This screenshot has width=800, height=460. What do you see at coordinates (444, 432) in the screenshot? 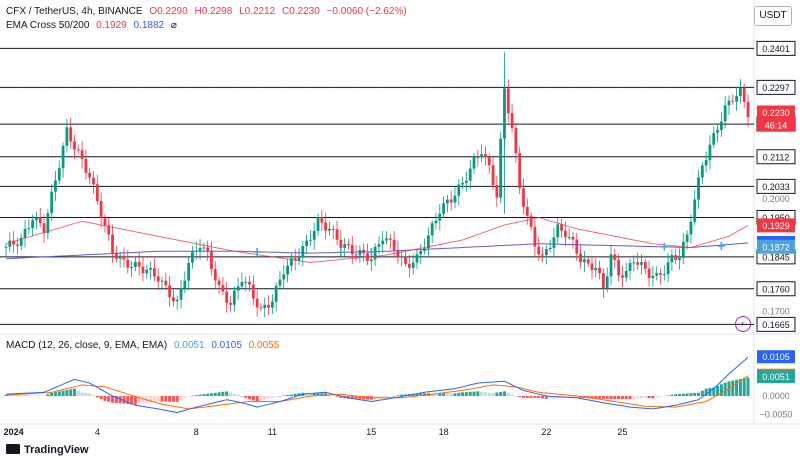
I see `time-tick-label: 18` at bounding box center [444, 432].